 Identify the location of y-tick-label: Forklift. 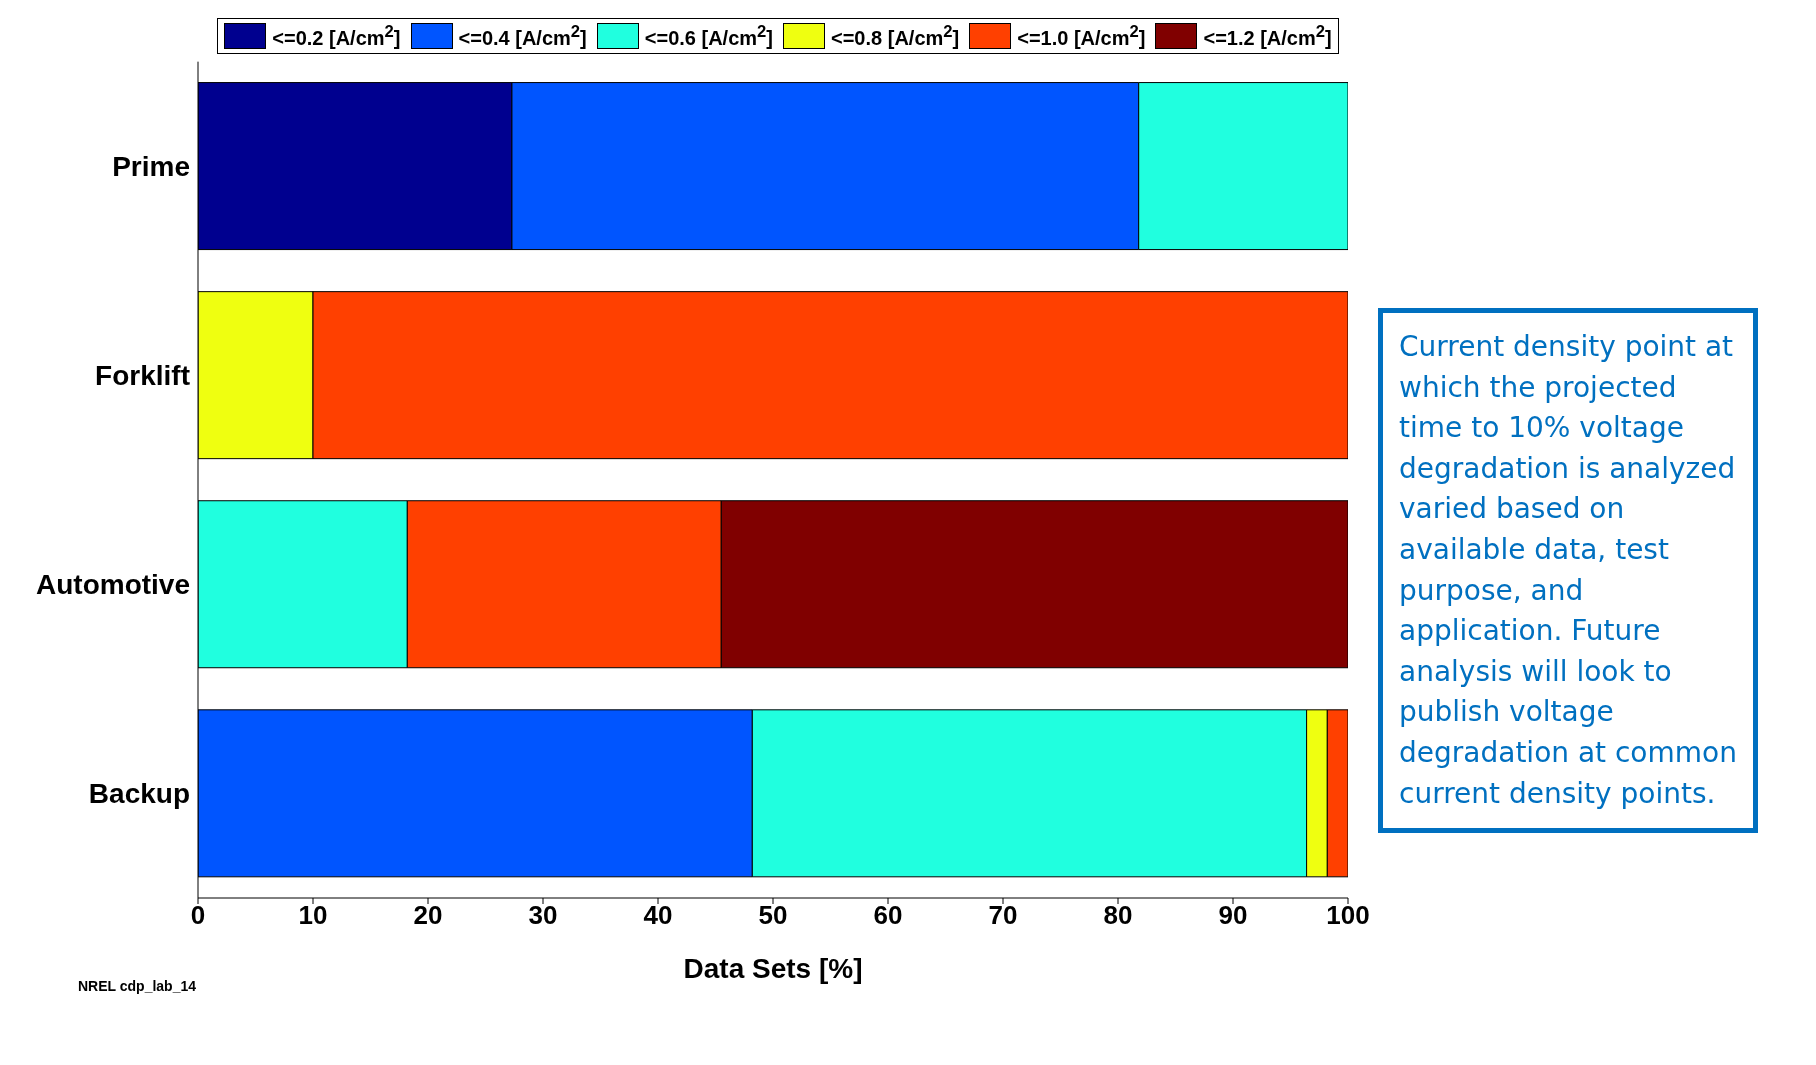
(142, 376).